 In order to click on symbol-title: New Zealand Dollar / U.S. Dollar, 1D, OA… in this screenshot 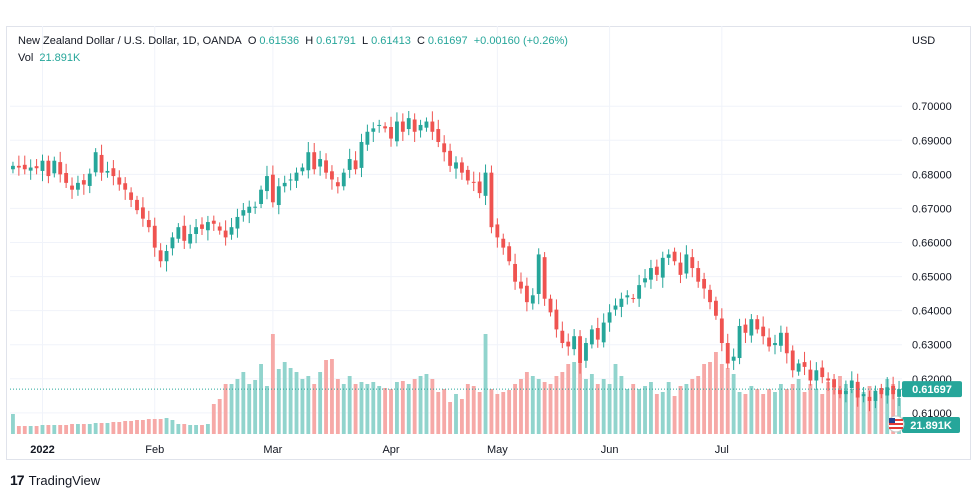, I will do `click(130, 41)`.